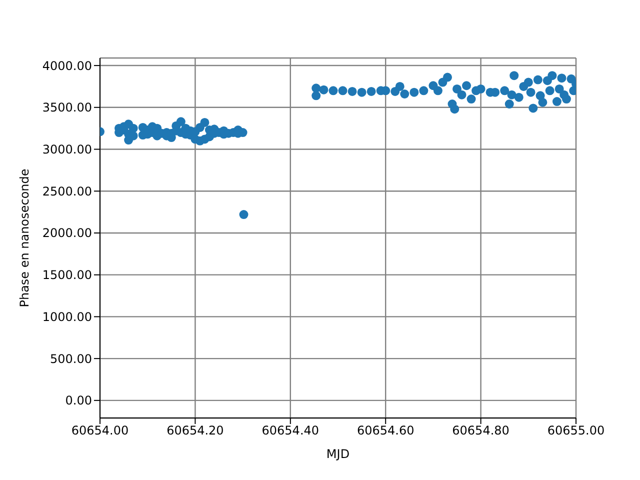 Image resolution: width=640 pixels, height=480 pixels. What do you see at coordinates (385, 431) in the screenshot?
I see `x-tick-label: 60654.60` at bounding box center [385, 431].